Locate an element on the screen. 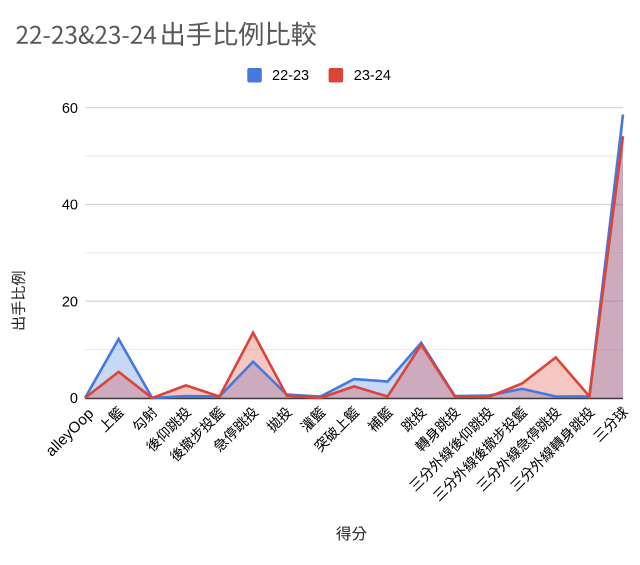  svg-text: 0 is located at coordinates (74, 399).